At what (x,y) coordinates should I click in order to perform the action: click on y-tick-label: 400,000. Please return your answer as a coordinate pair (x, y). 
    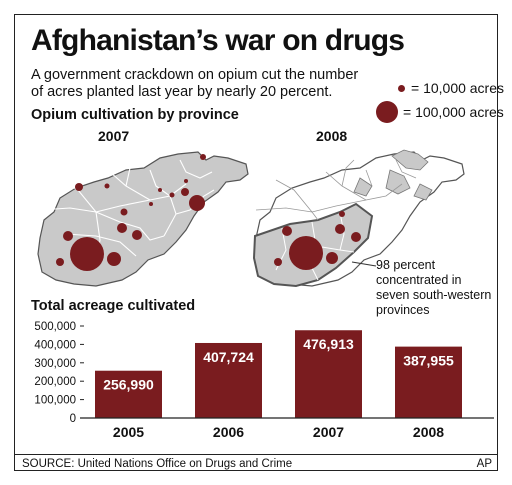
    Looking at the image, I should click on (55, 345).